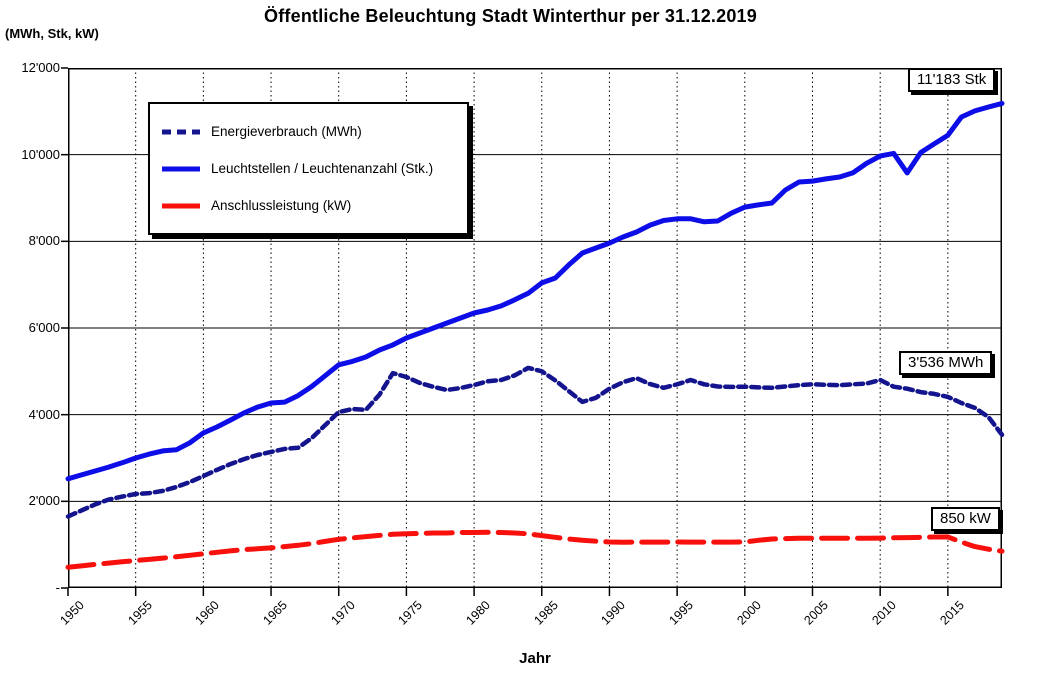  Describe the element at coordinates (44, 327) in the screenshot. I see `y-tick-label: 6'000` at that location.